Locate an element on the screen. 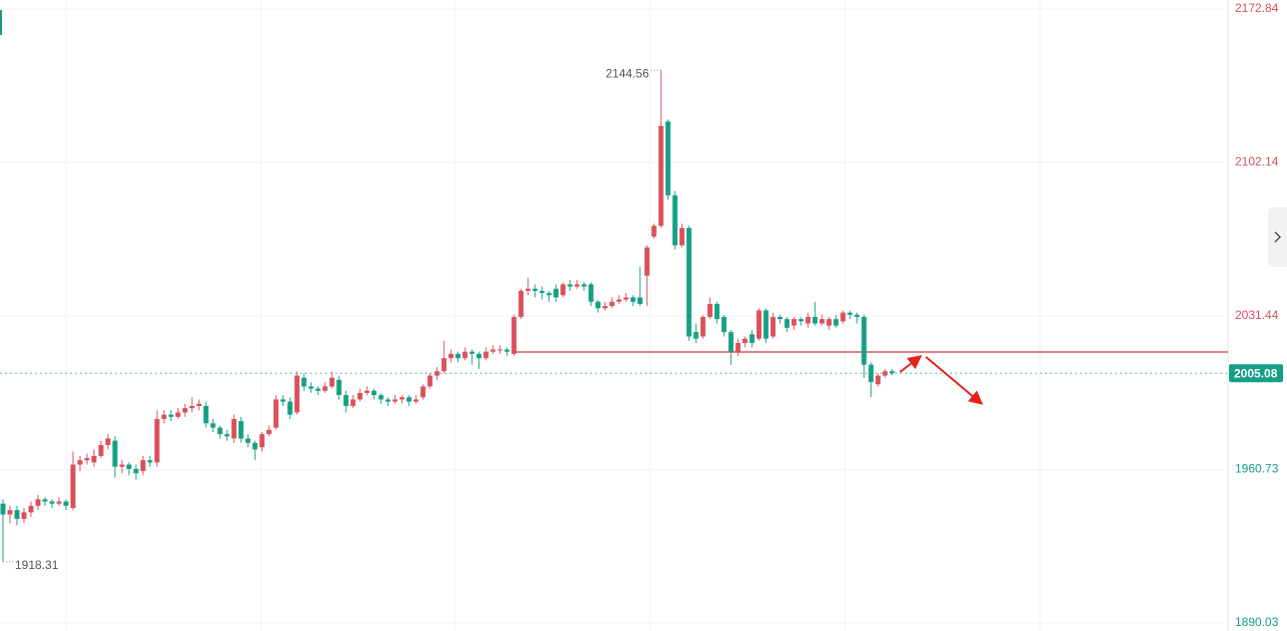 The width and height of the screenshot is (1287, 631). scroll-button is located at coordinates (1277, 237).